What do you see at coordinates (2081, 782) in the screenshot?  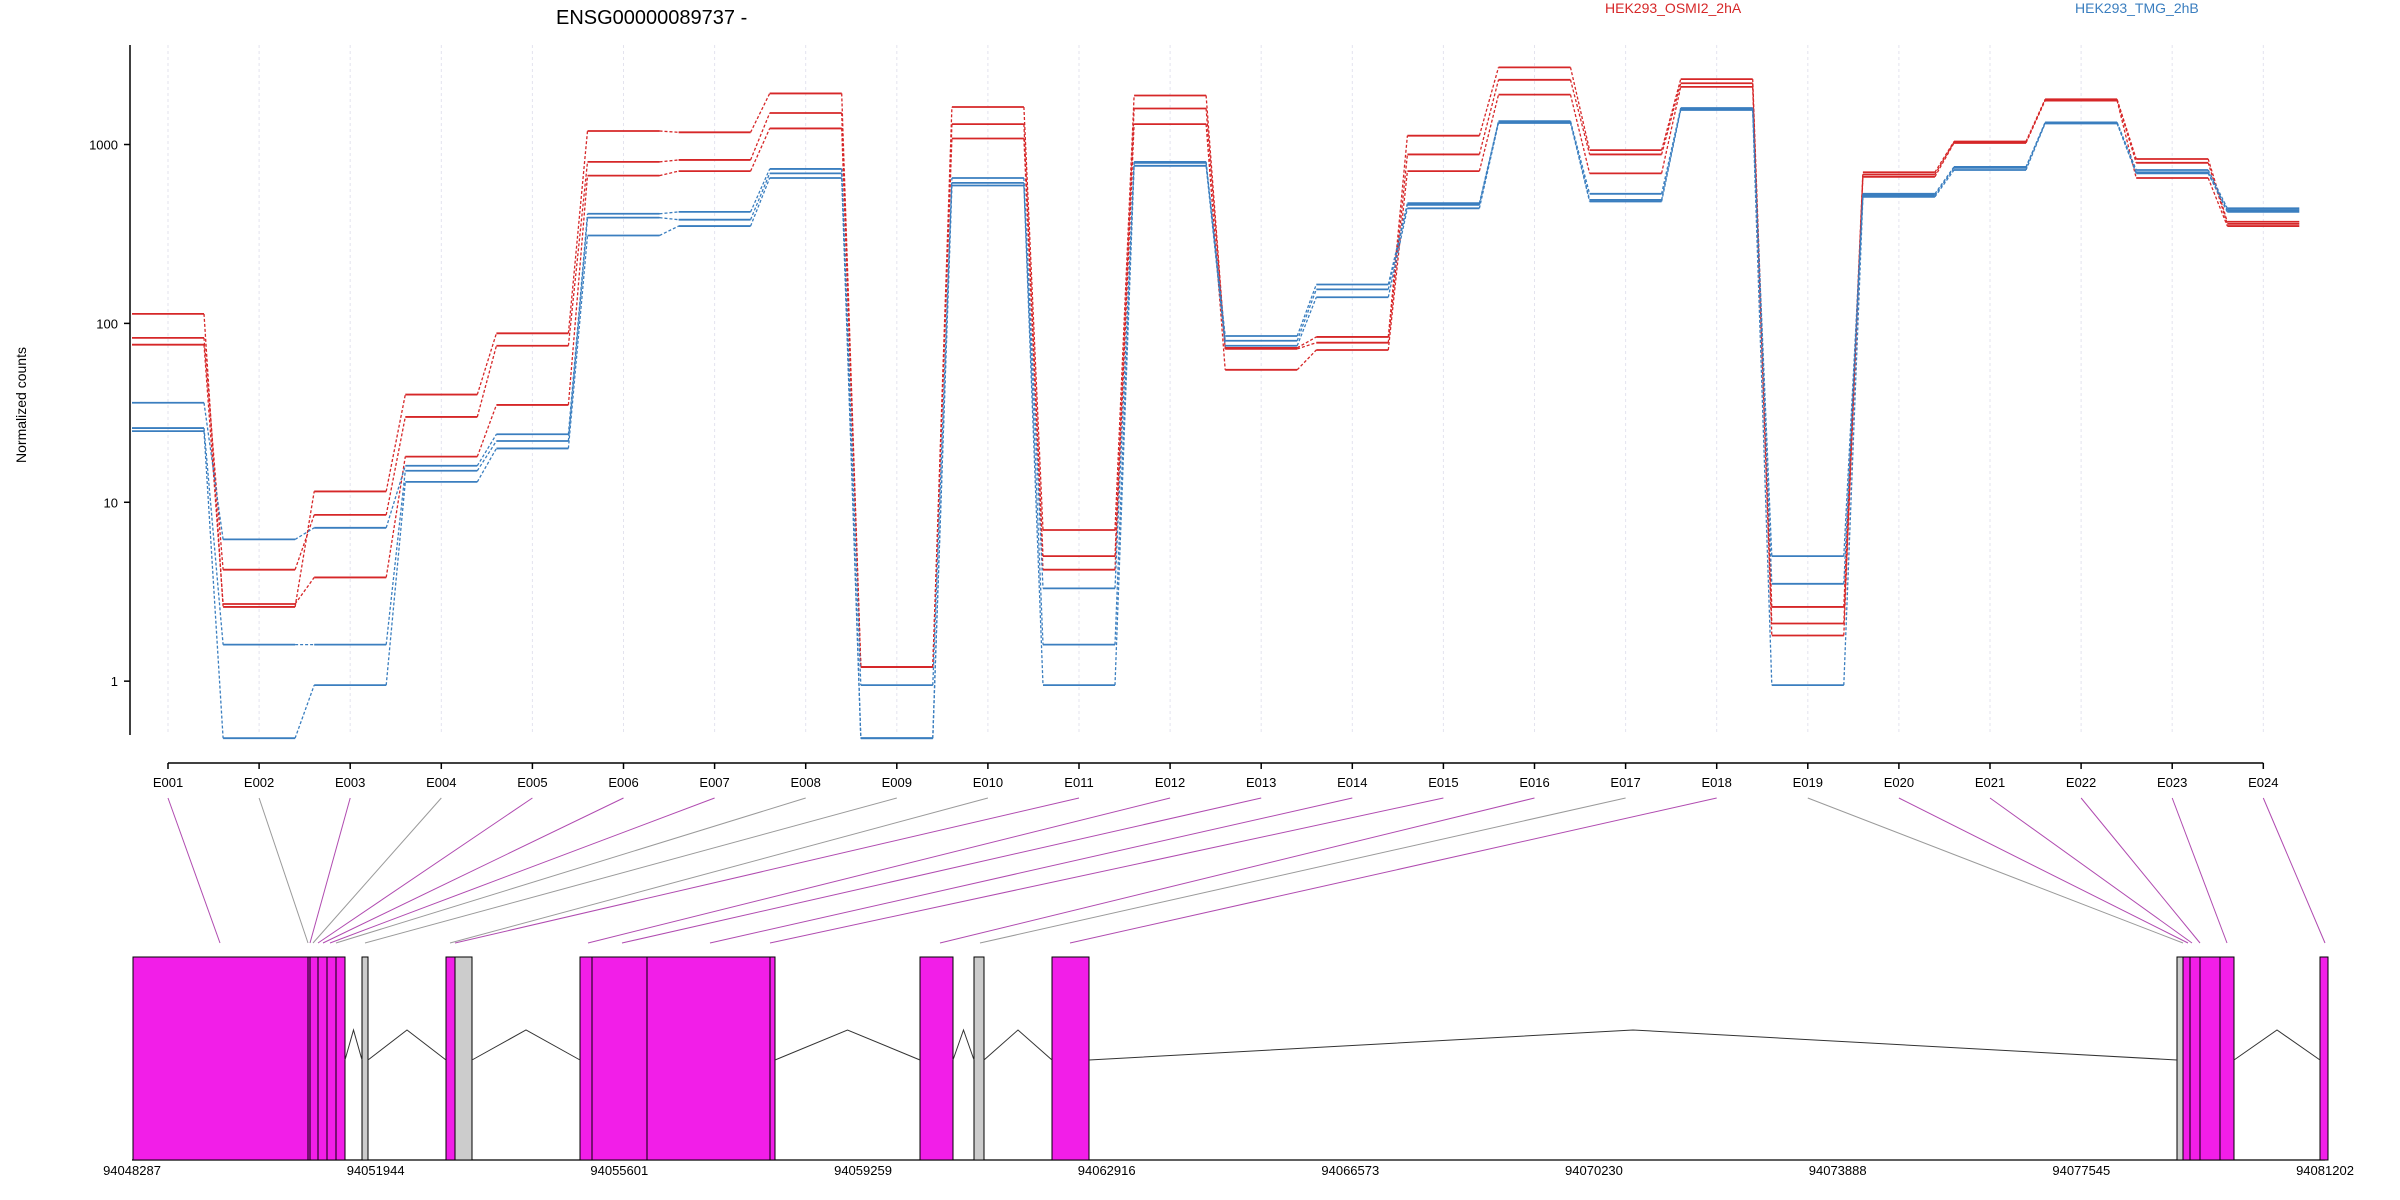 I see `x-tick-label-e022: E022` at bounding box center [2081, 782].